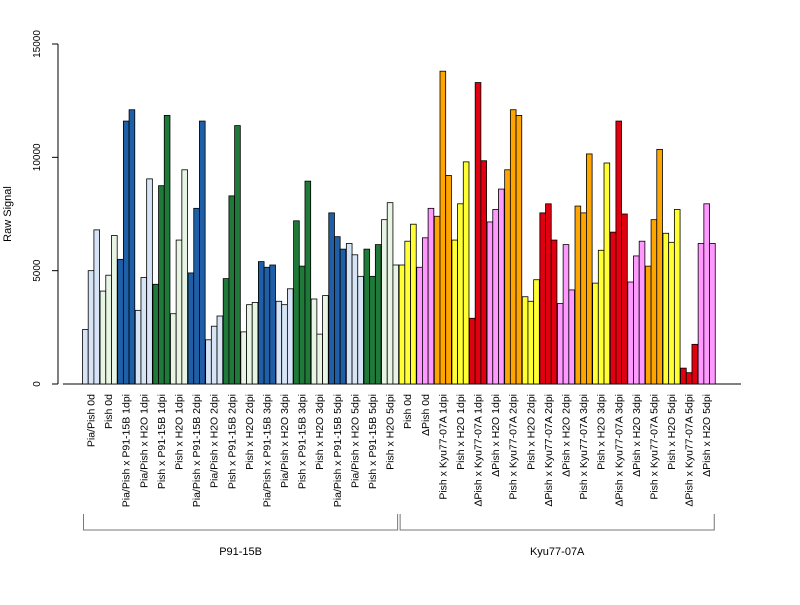 Image resolution: width=800 pixels, height=605 pixels. What do you see at coordinates (241, 522) in the screenshot?
I see `group-bracket` at bounding box center [241, 522].